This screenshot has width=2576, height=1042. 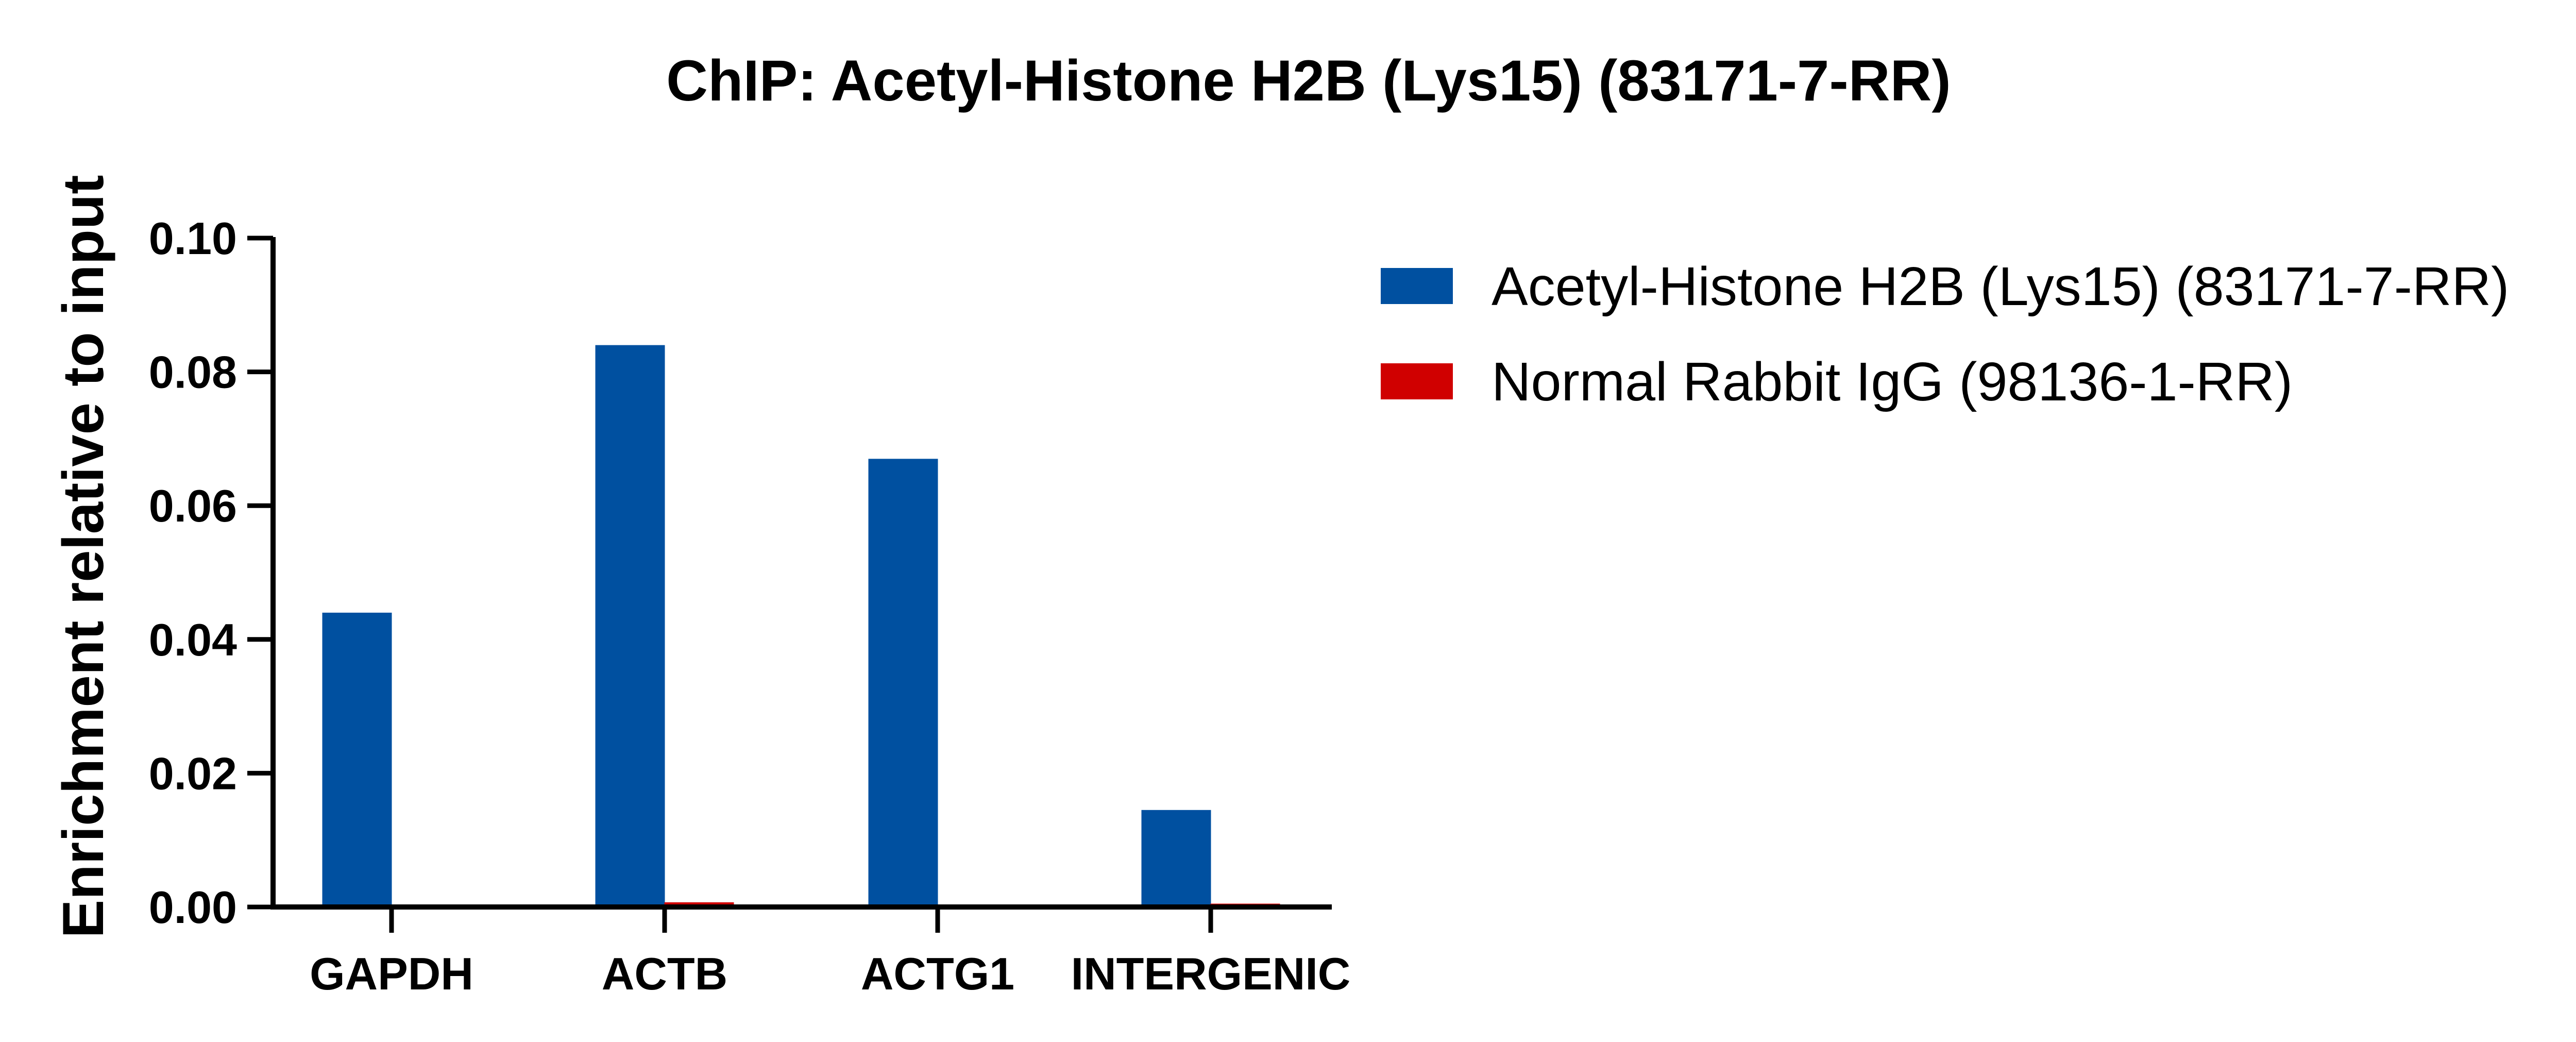 I want to click on y-tick-label: 0.10, so click(x=193, y=238).